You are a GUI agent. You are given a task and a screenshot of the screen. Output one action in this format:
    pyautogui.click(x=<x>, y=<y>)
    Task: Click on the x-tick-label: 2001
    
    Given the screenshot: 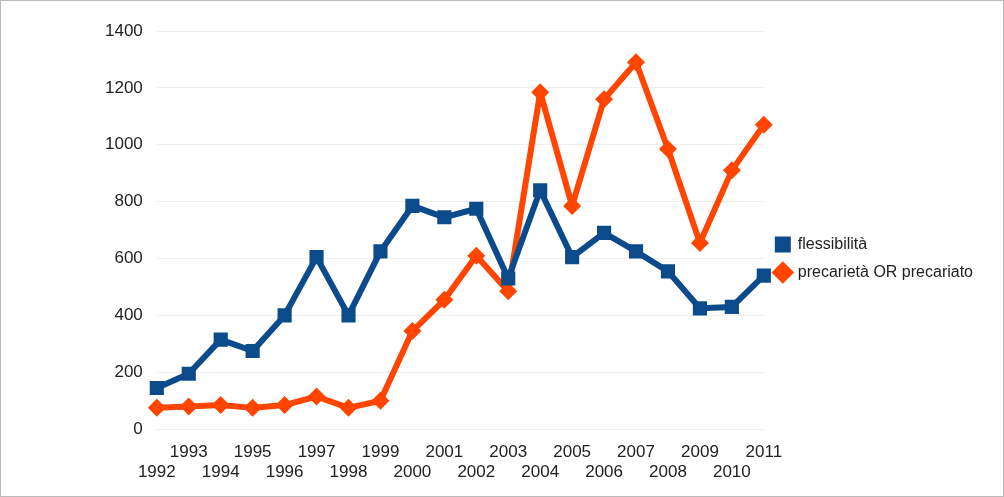 What is the action you would take?
    pyautogui.click(x=444, y=452)
    